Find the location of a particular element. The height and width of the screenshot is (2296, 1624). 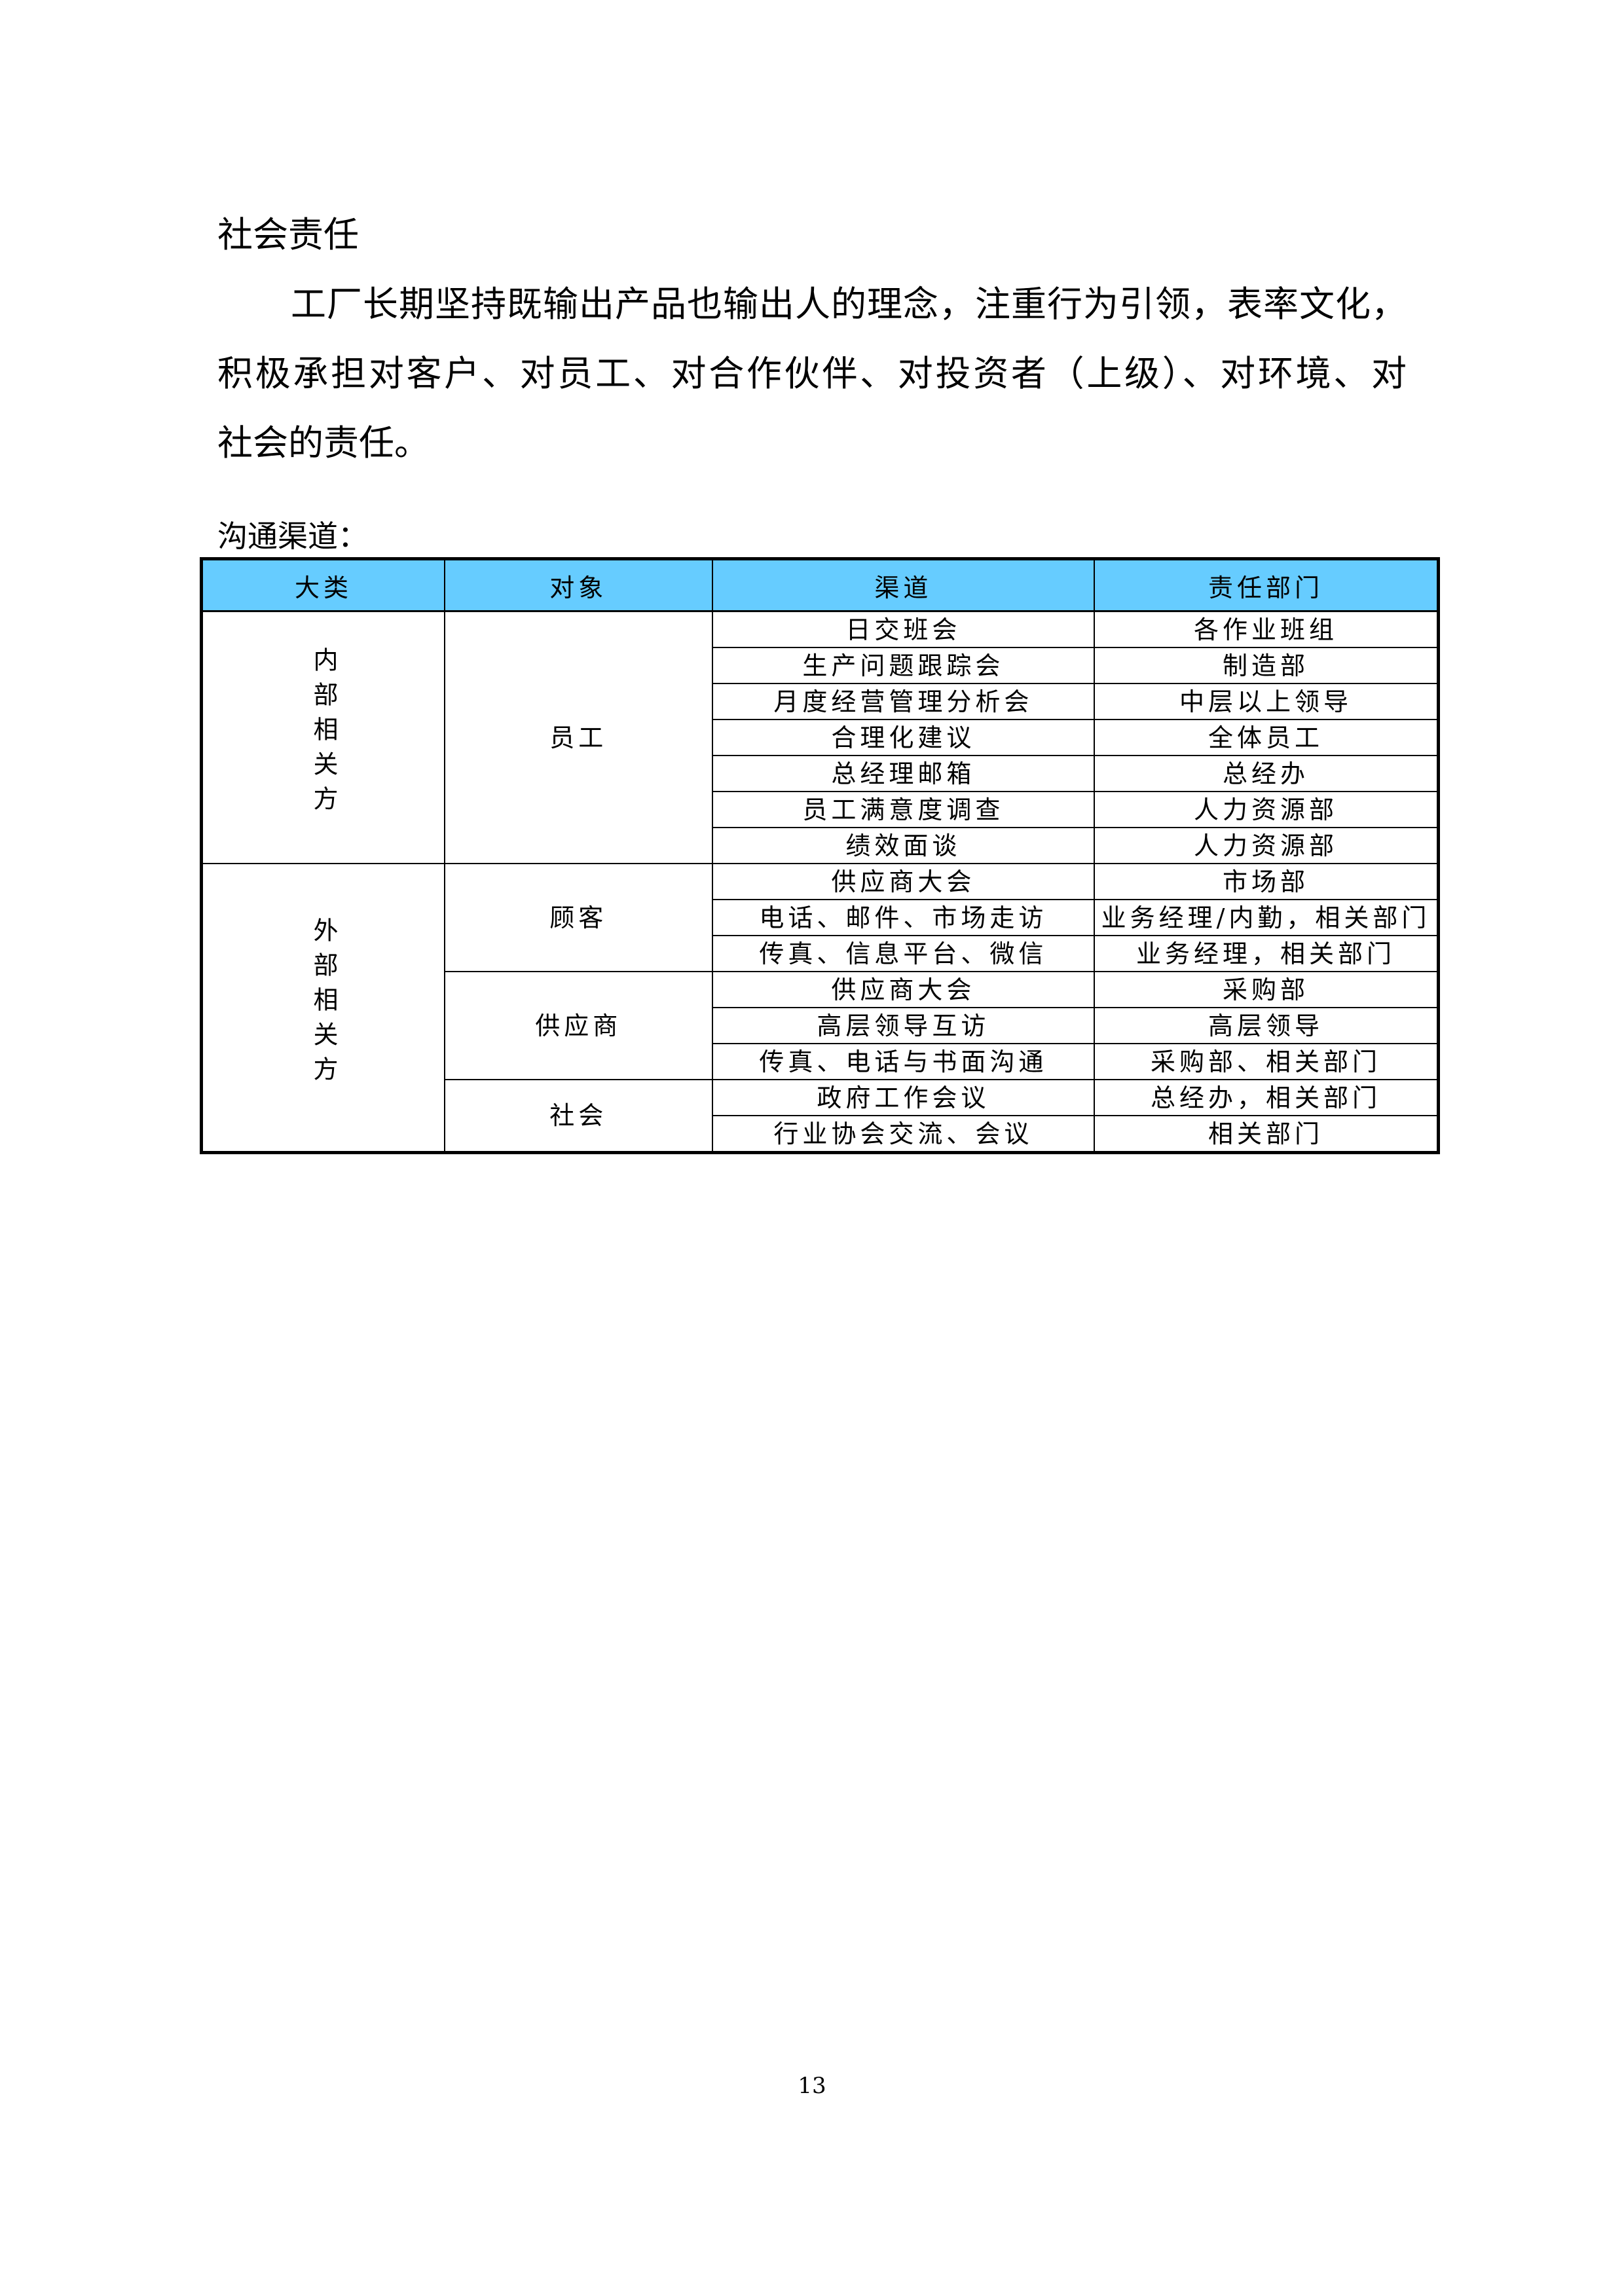

department-cell: 制造部 is located at coordinates (1266, 665).